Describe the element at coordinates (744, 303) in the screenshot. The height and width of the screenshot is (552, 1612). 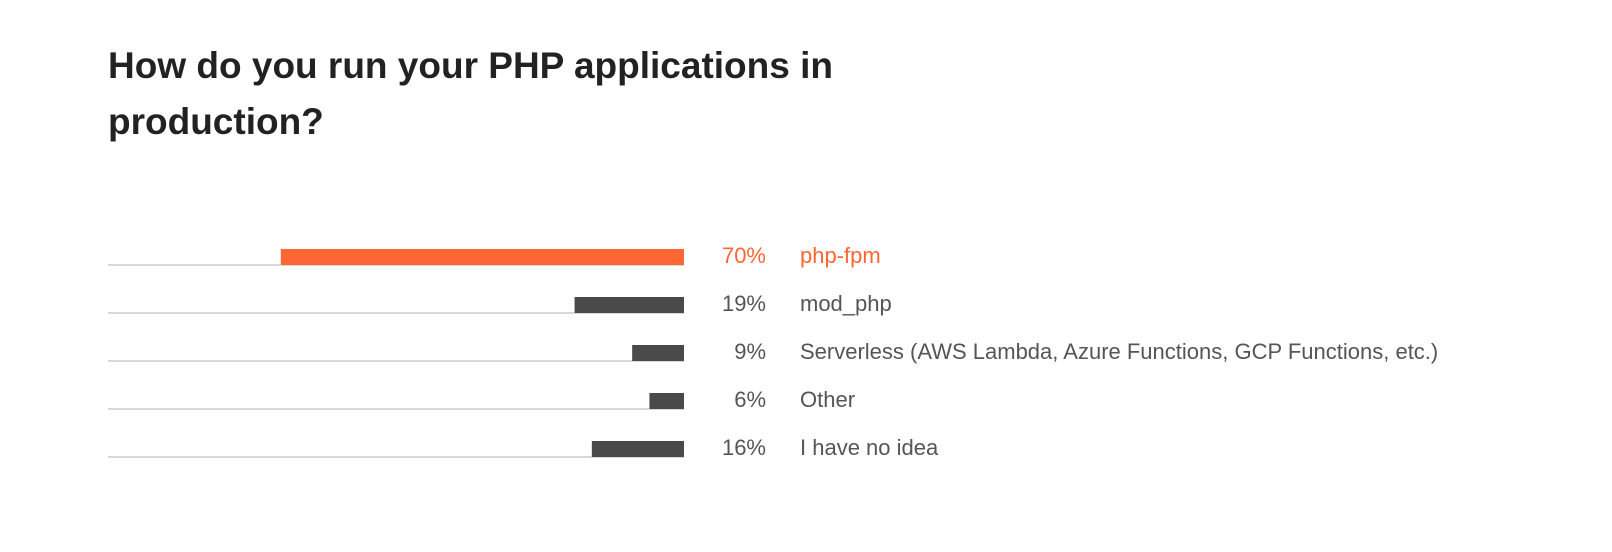
I see `value-label: 19%` at that location.